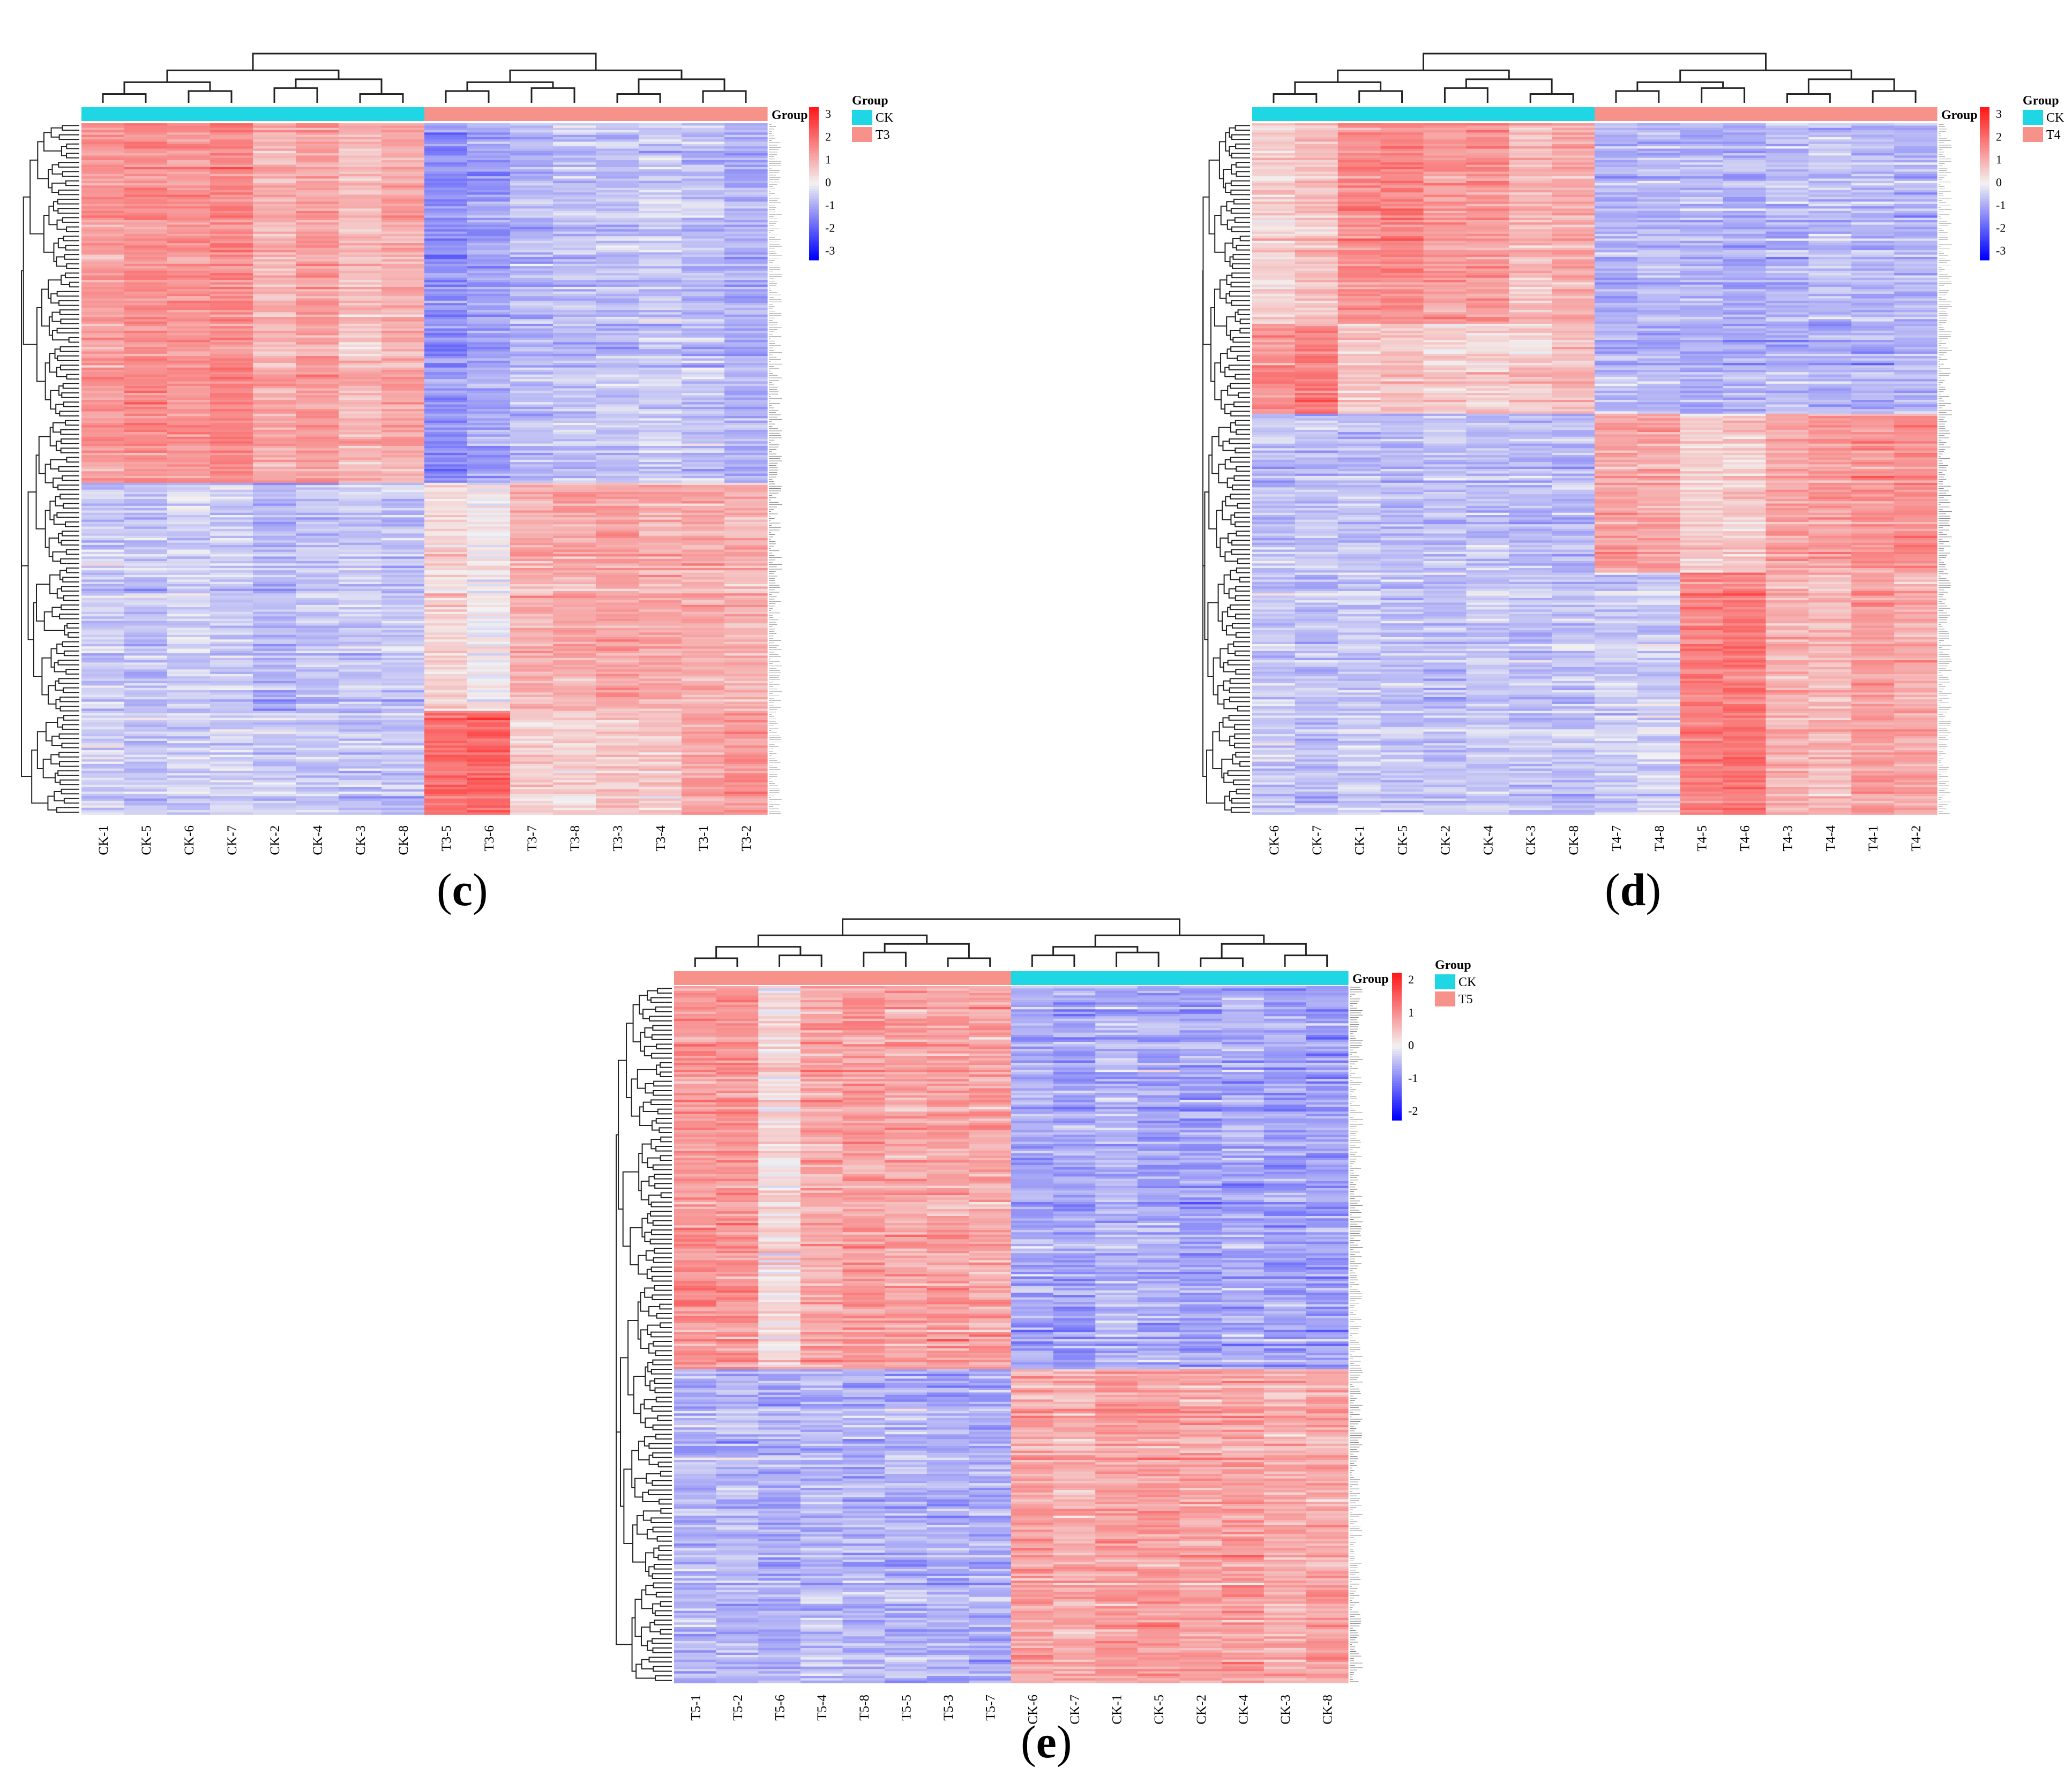 The height and width of the screenshot is (1775, 2072). What do you see at coordinates (360, 114) in the screenshot?
I see `group-strip-cell` at bounding box center [360, 114].